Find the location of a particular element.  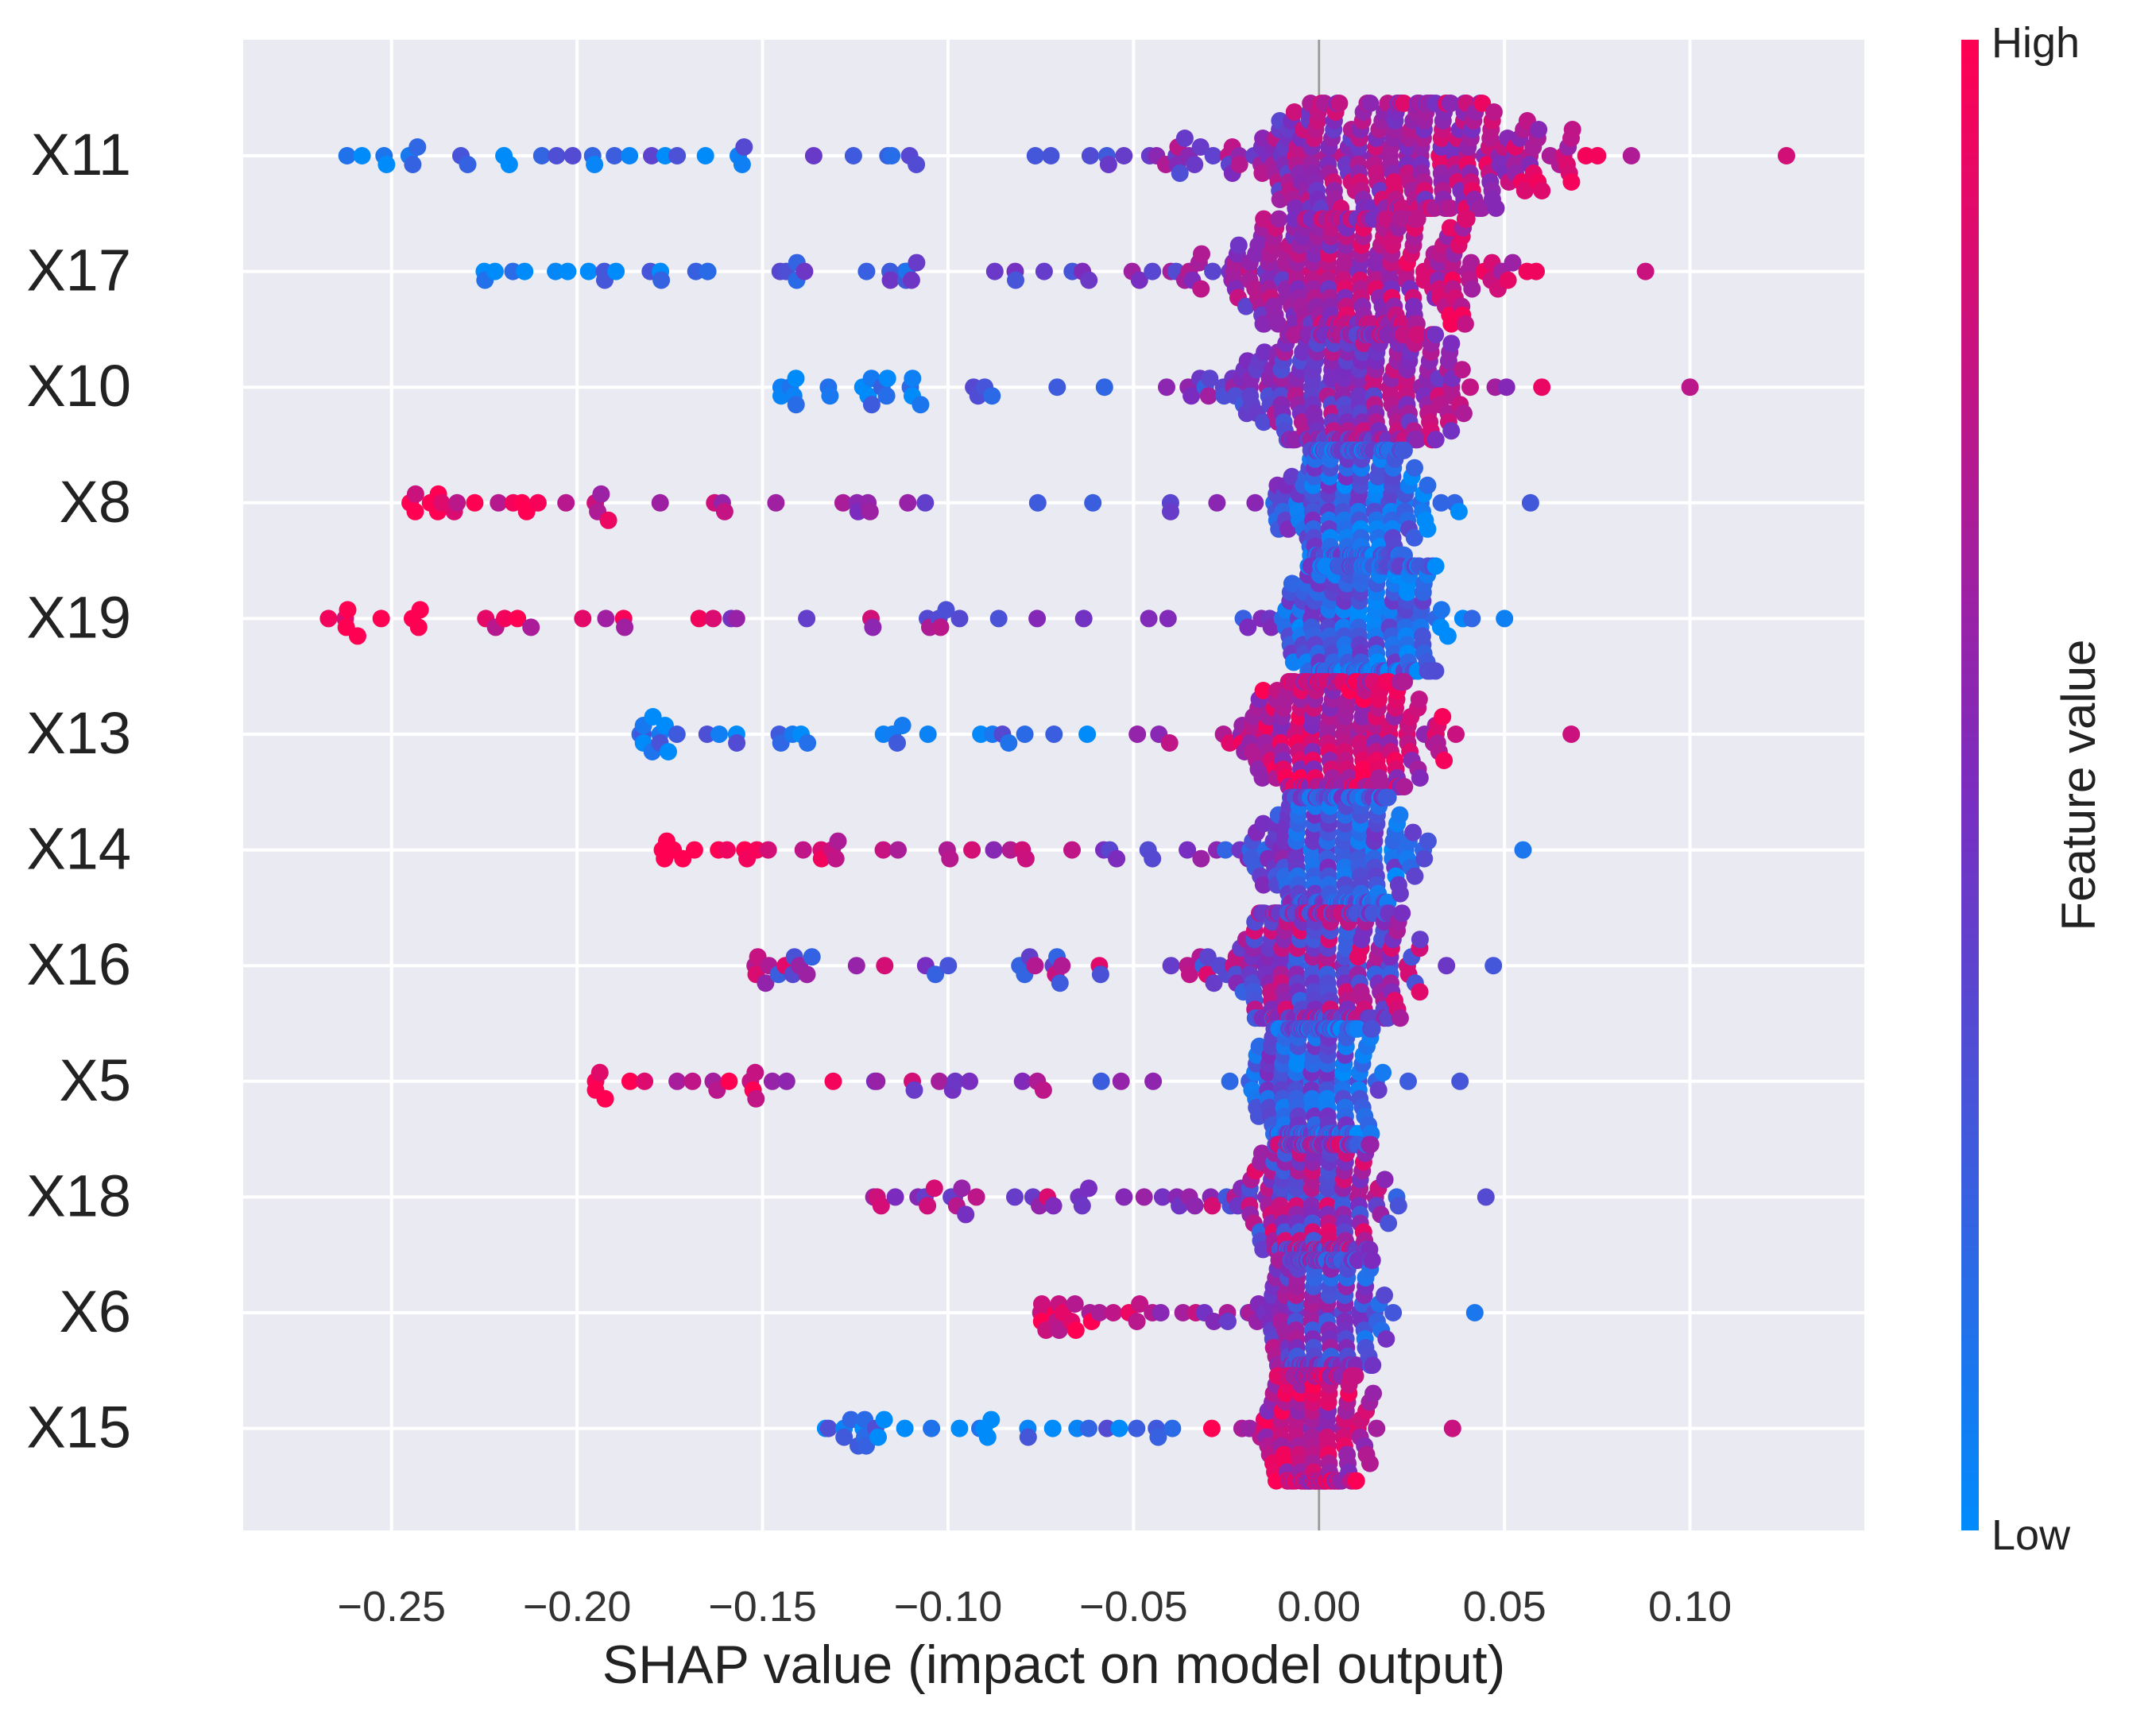

feature-label: X15 is located at coordinates (78, 1428).